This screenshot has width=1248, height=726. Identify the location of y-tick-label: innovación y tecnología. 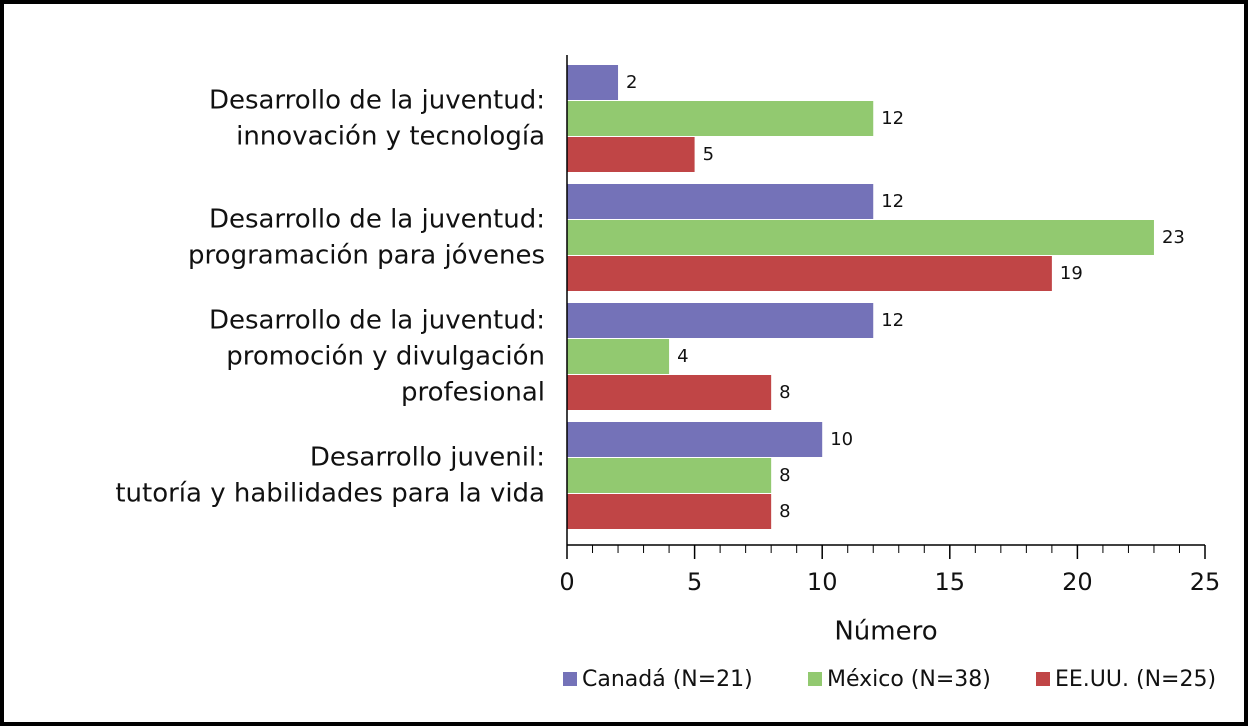
(390, 137).